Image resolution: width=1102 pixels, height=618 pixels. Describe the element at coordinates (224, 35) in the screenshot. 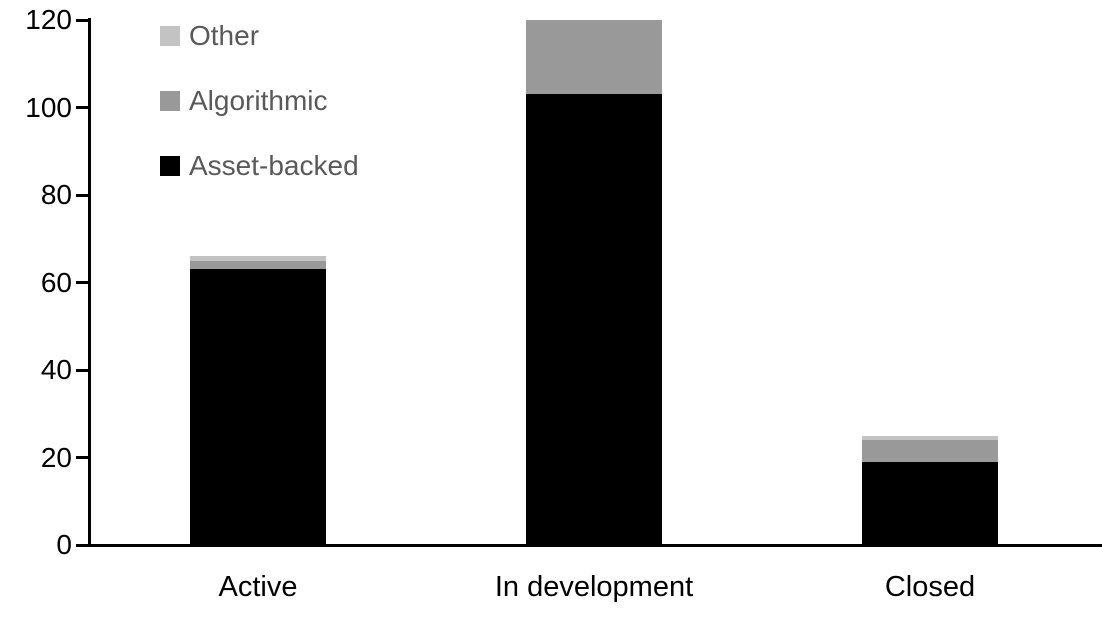

I see `legend-label: Other` at that location.